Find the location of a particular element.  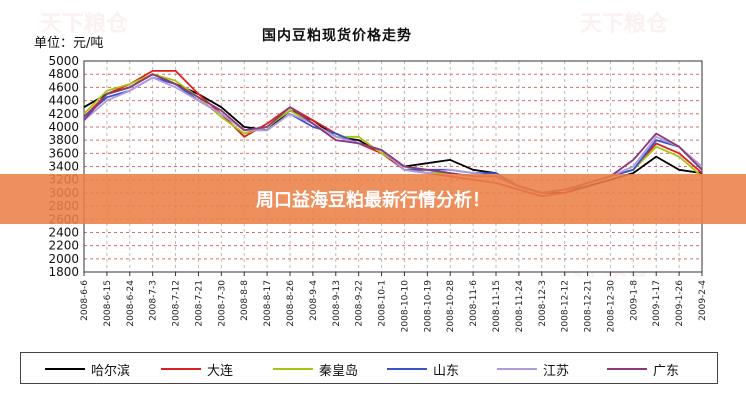

x-tick-label: 2009-1-8 is located at coordinates (634, 300).